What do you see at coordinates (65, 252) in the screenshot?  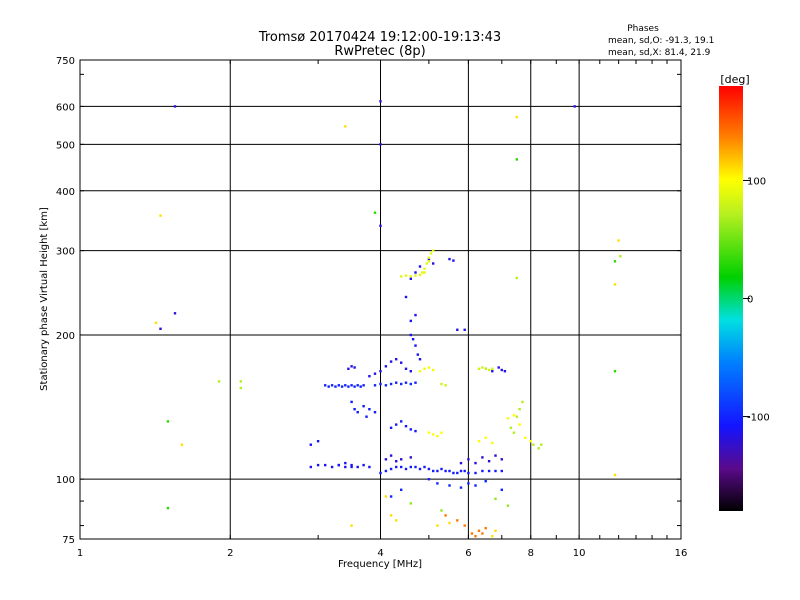 I see `y-tick-label: 300` at bounding box center [65, 252].